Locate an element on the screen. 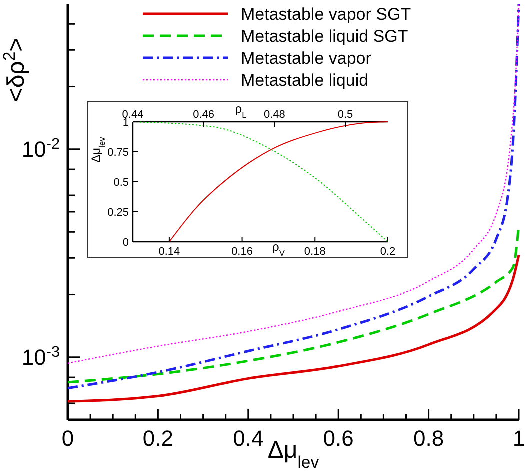 The image size is (525, 471). x-tick-label: 0.18 is located at coordinates (315, 252).